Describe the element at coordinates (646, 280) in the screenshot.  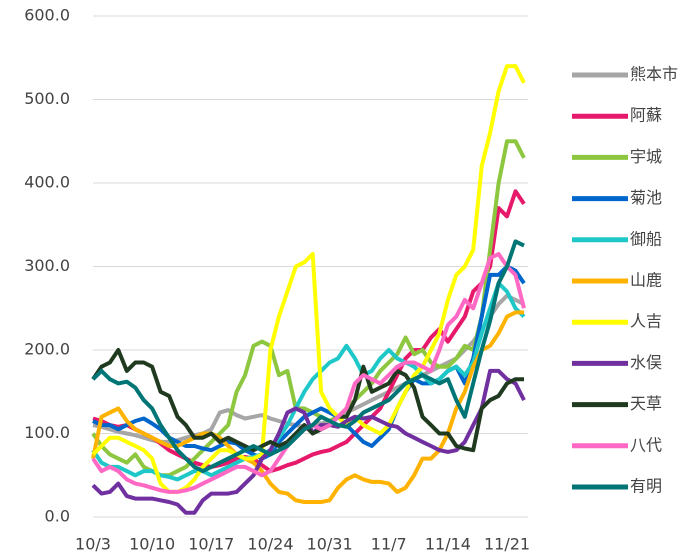
I see `legend-label: 山鹿` at that location.